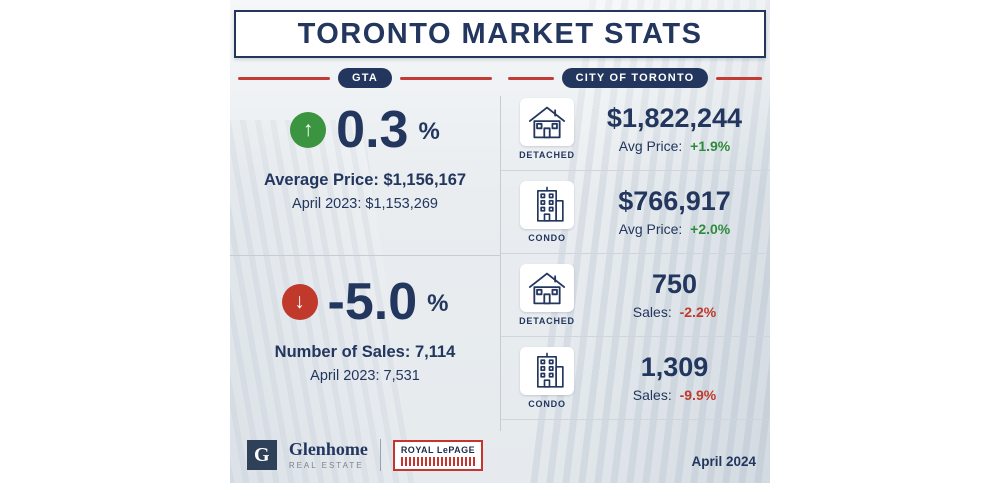  Describe the element at coordinates (429, 131) in the screenshot. I see `gta-price-change-unit: %` at that location.